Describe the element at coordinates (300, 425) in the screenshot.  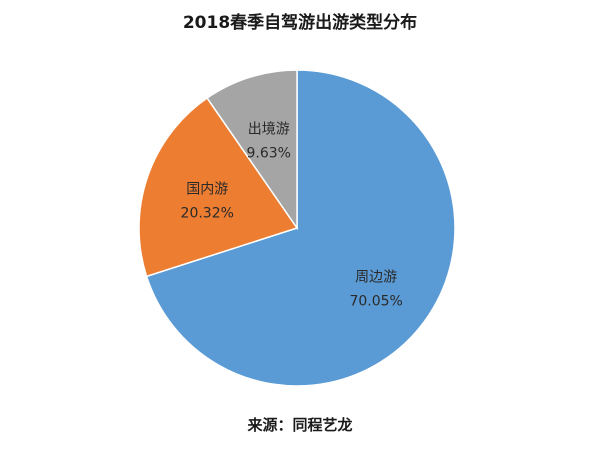
I see `source-note: 来源：同程艺龙` at that location.